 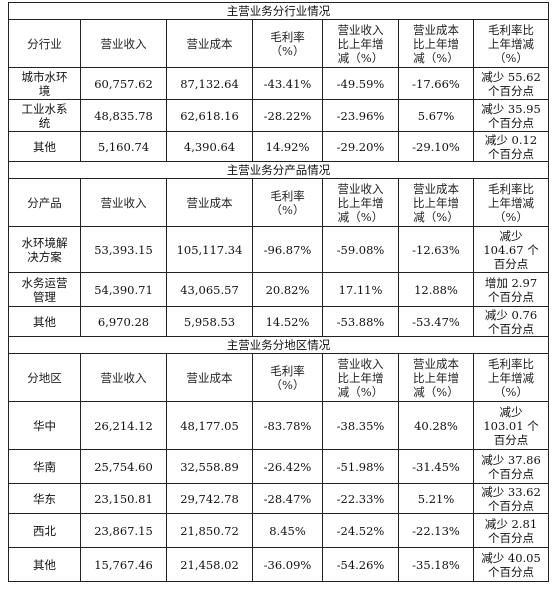 I want to click on change-note: 减少 104.67 个百分点, so click(x=511, y=249).